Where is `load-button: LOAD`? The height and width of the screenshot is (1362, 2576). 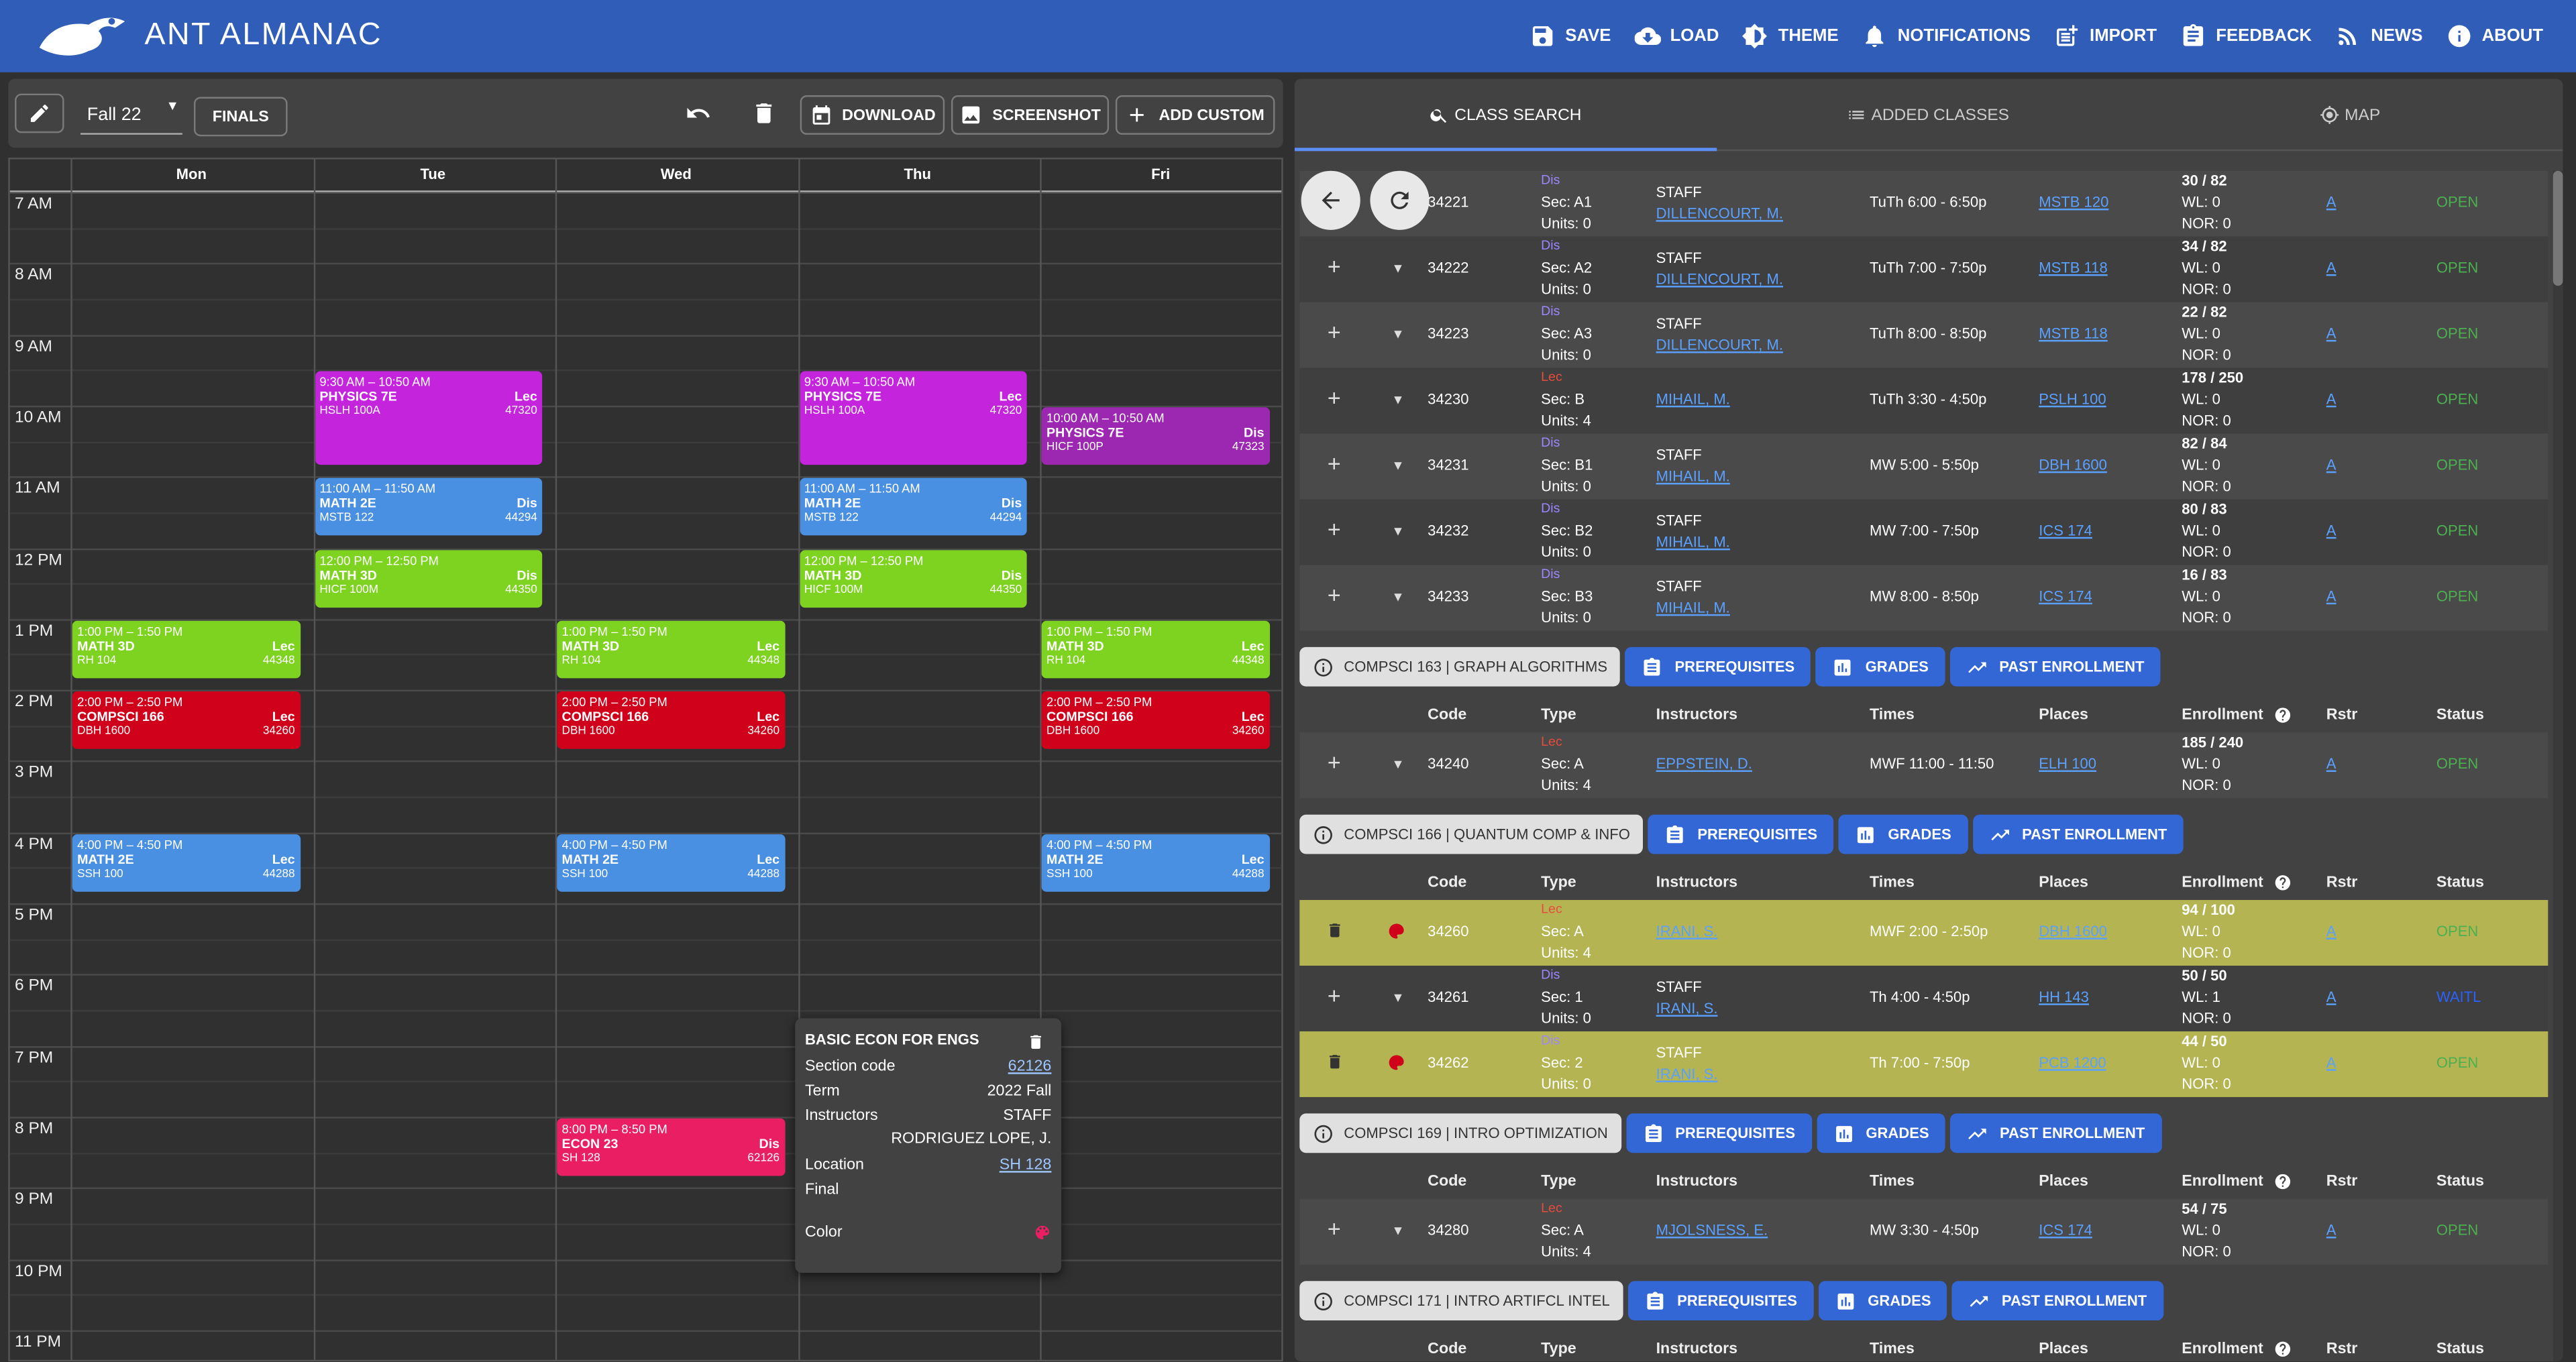
load-button: LOAD is located at coordinates (1676, 36).